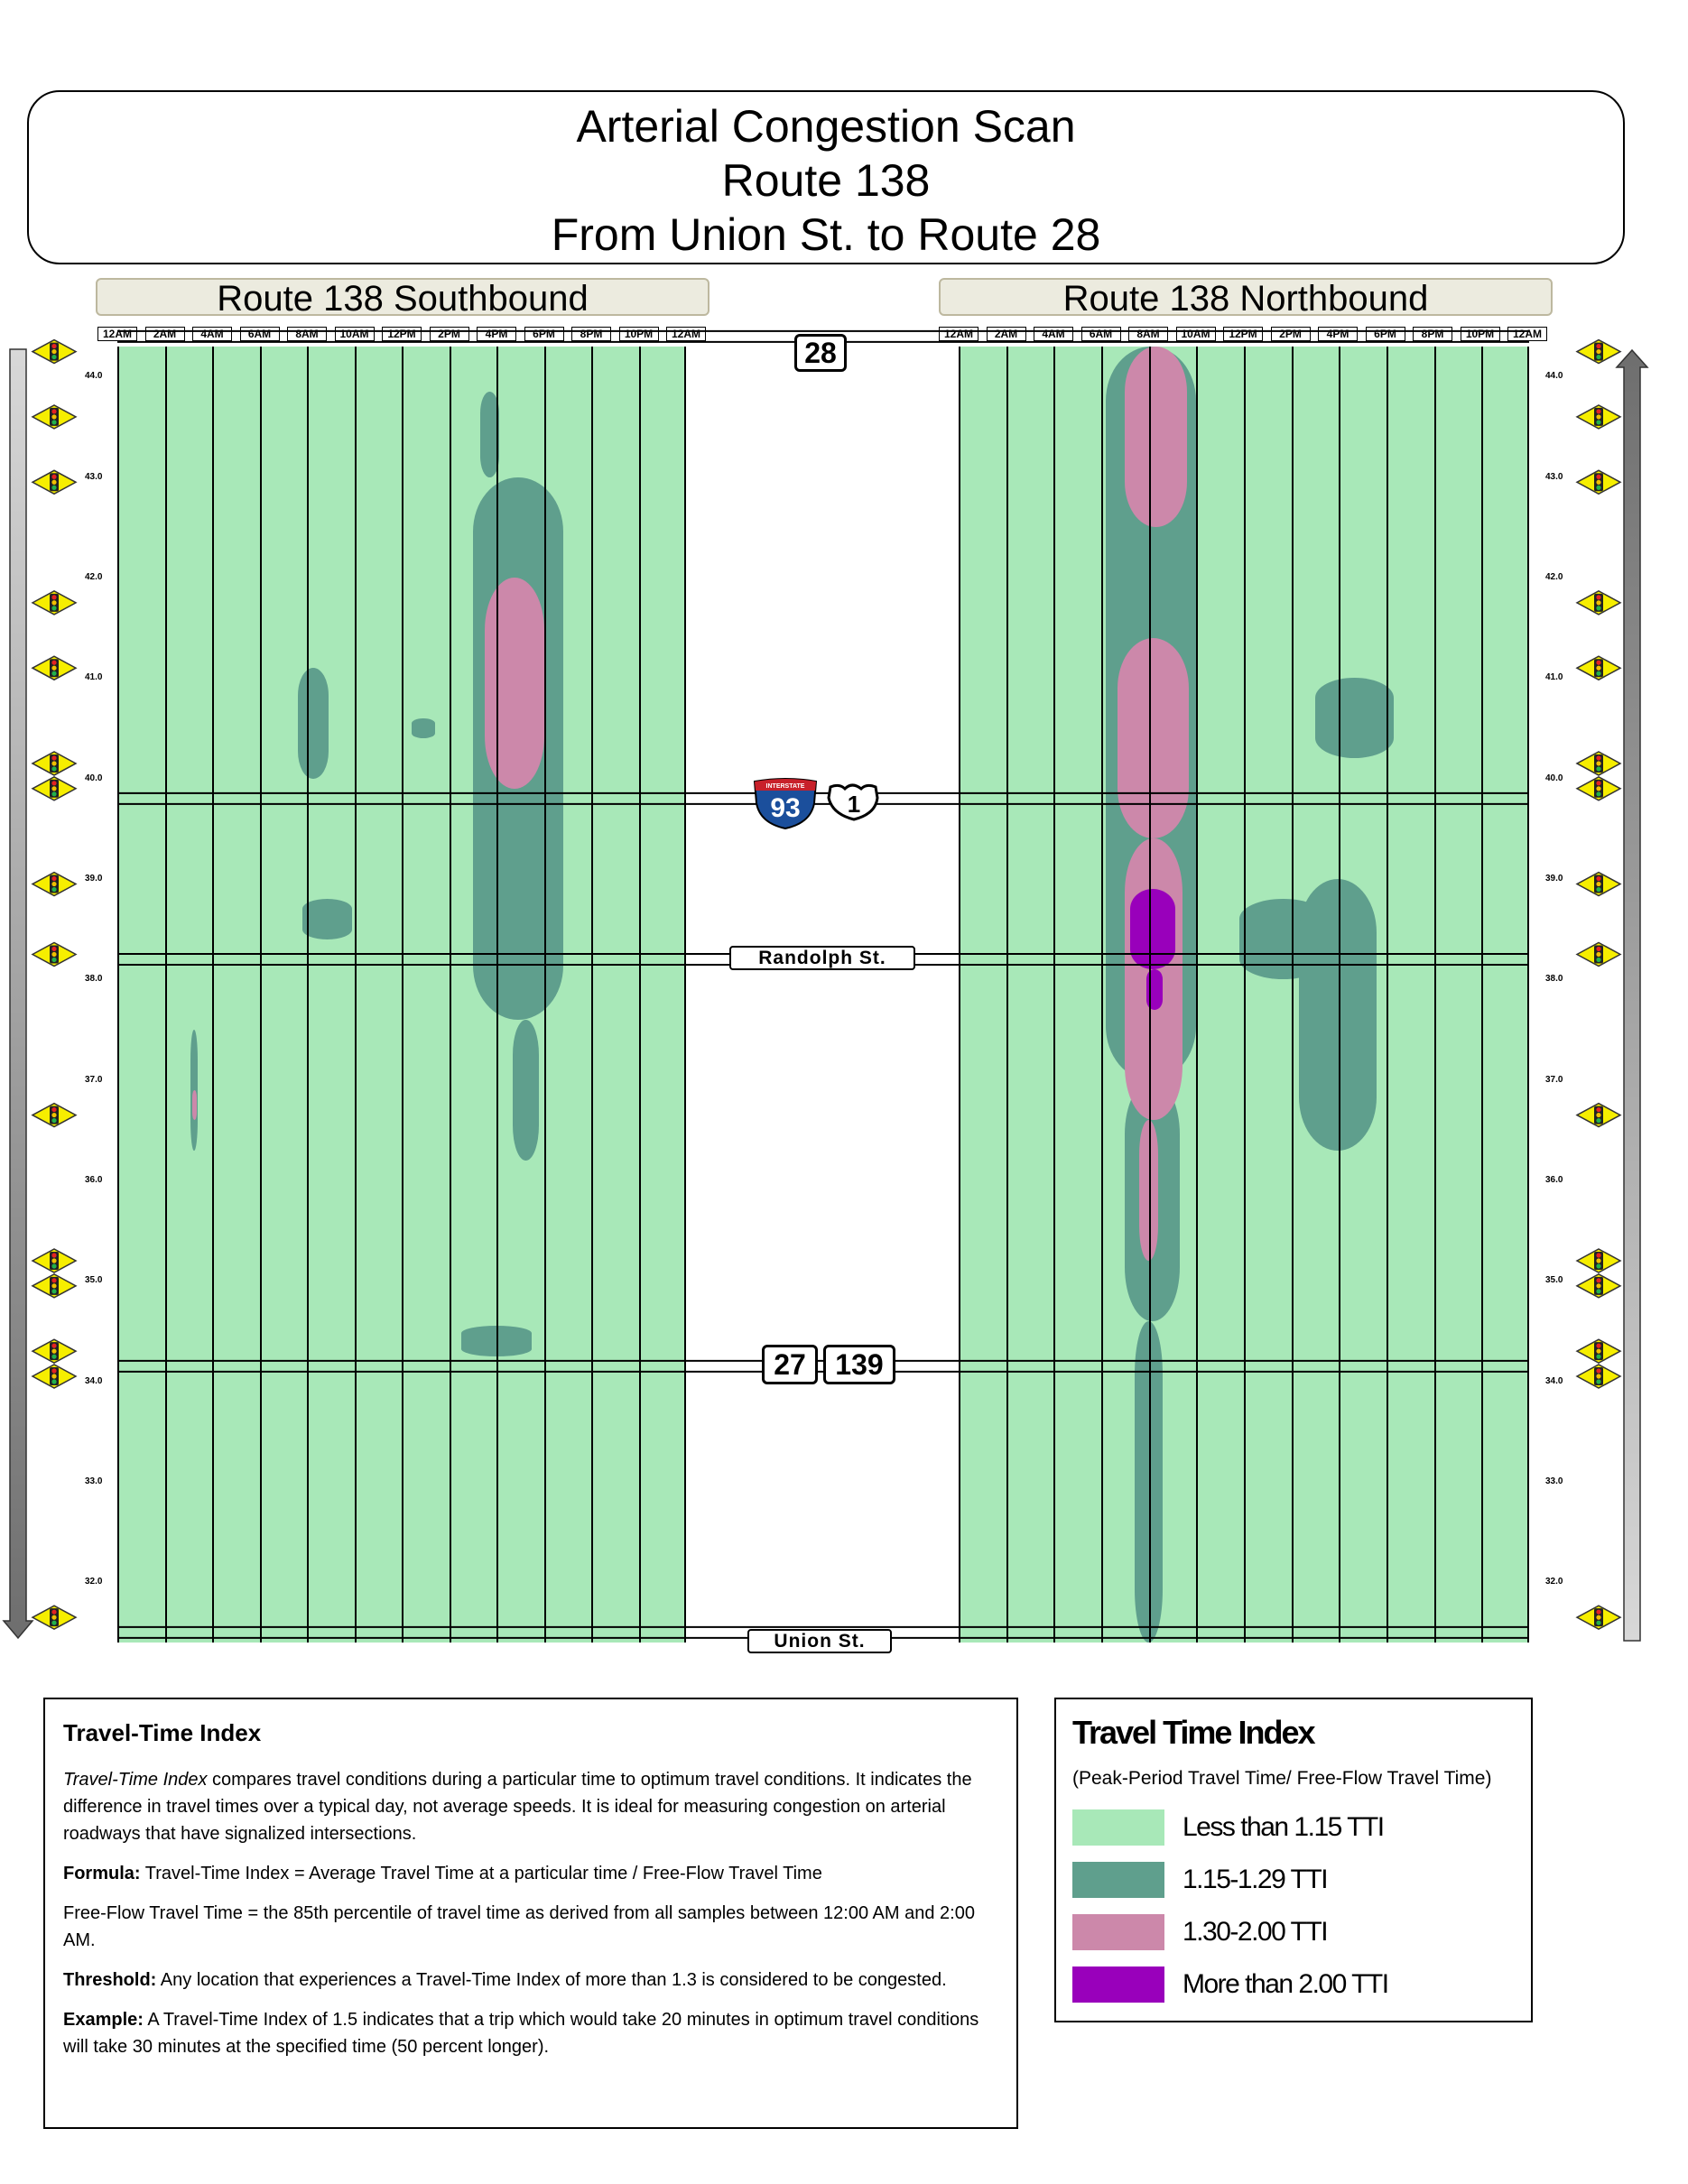  Describe the element at coordinates (1284, 1827) in the screenshot. I see `legend-label-low: Less than 1.15 TTI` at that location.